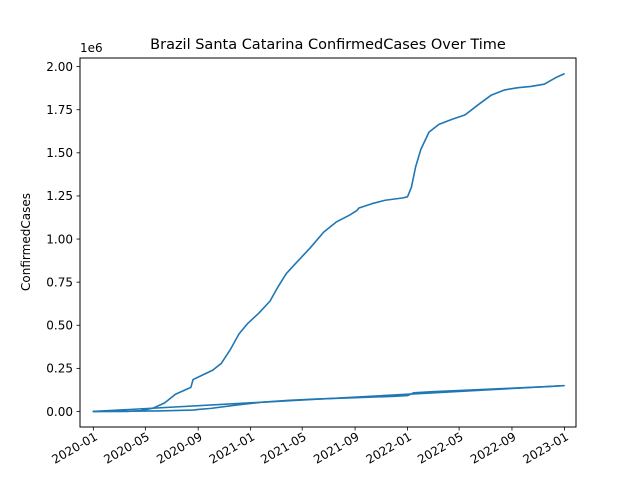 The height and width of the screenshot is (480, 640). Describe the element at coordinates (493, 447) in the screenshot. I see `x-tick-label: 2022-09` at that location.